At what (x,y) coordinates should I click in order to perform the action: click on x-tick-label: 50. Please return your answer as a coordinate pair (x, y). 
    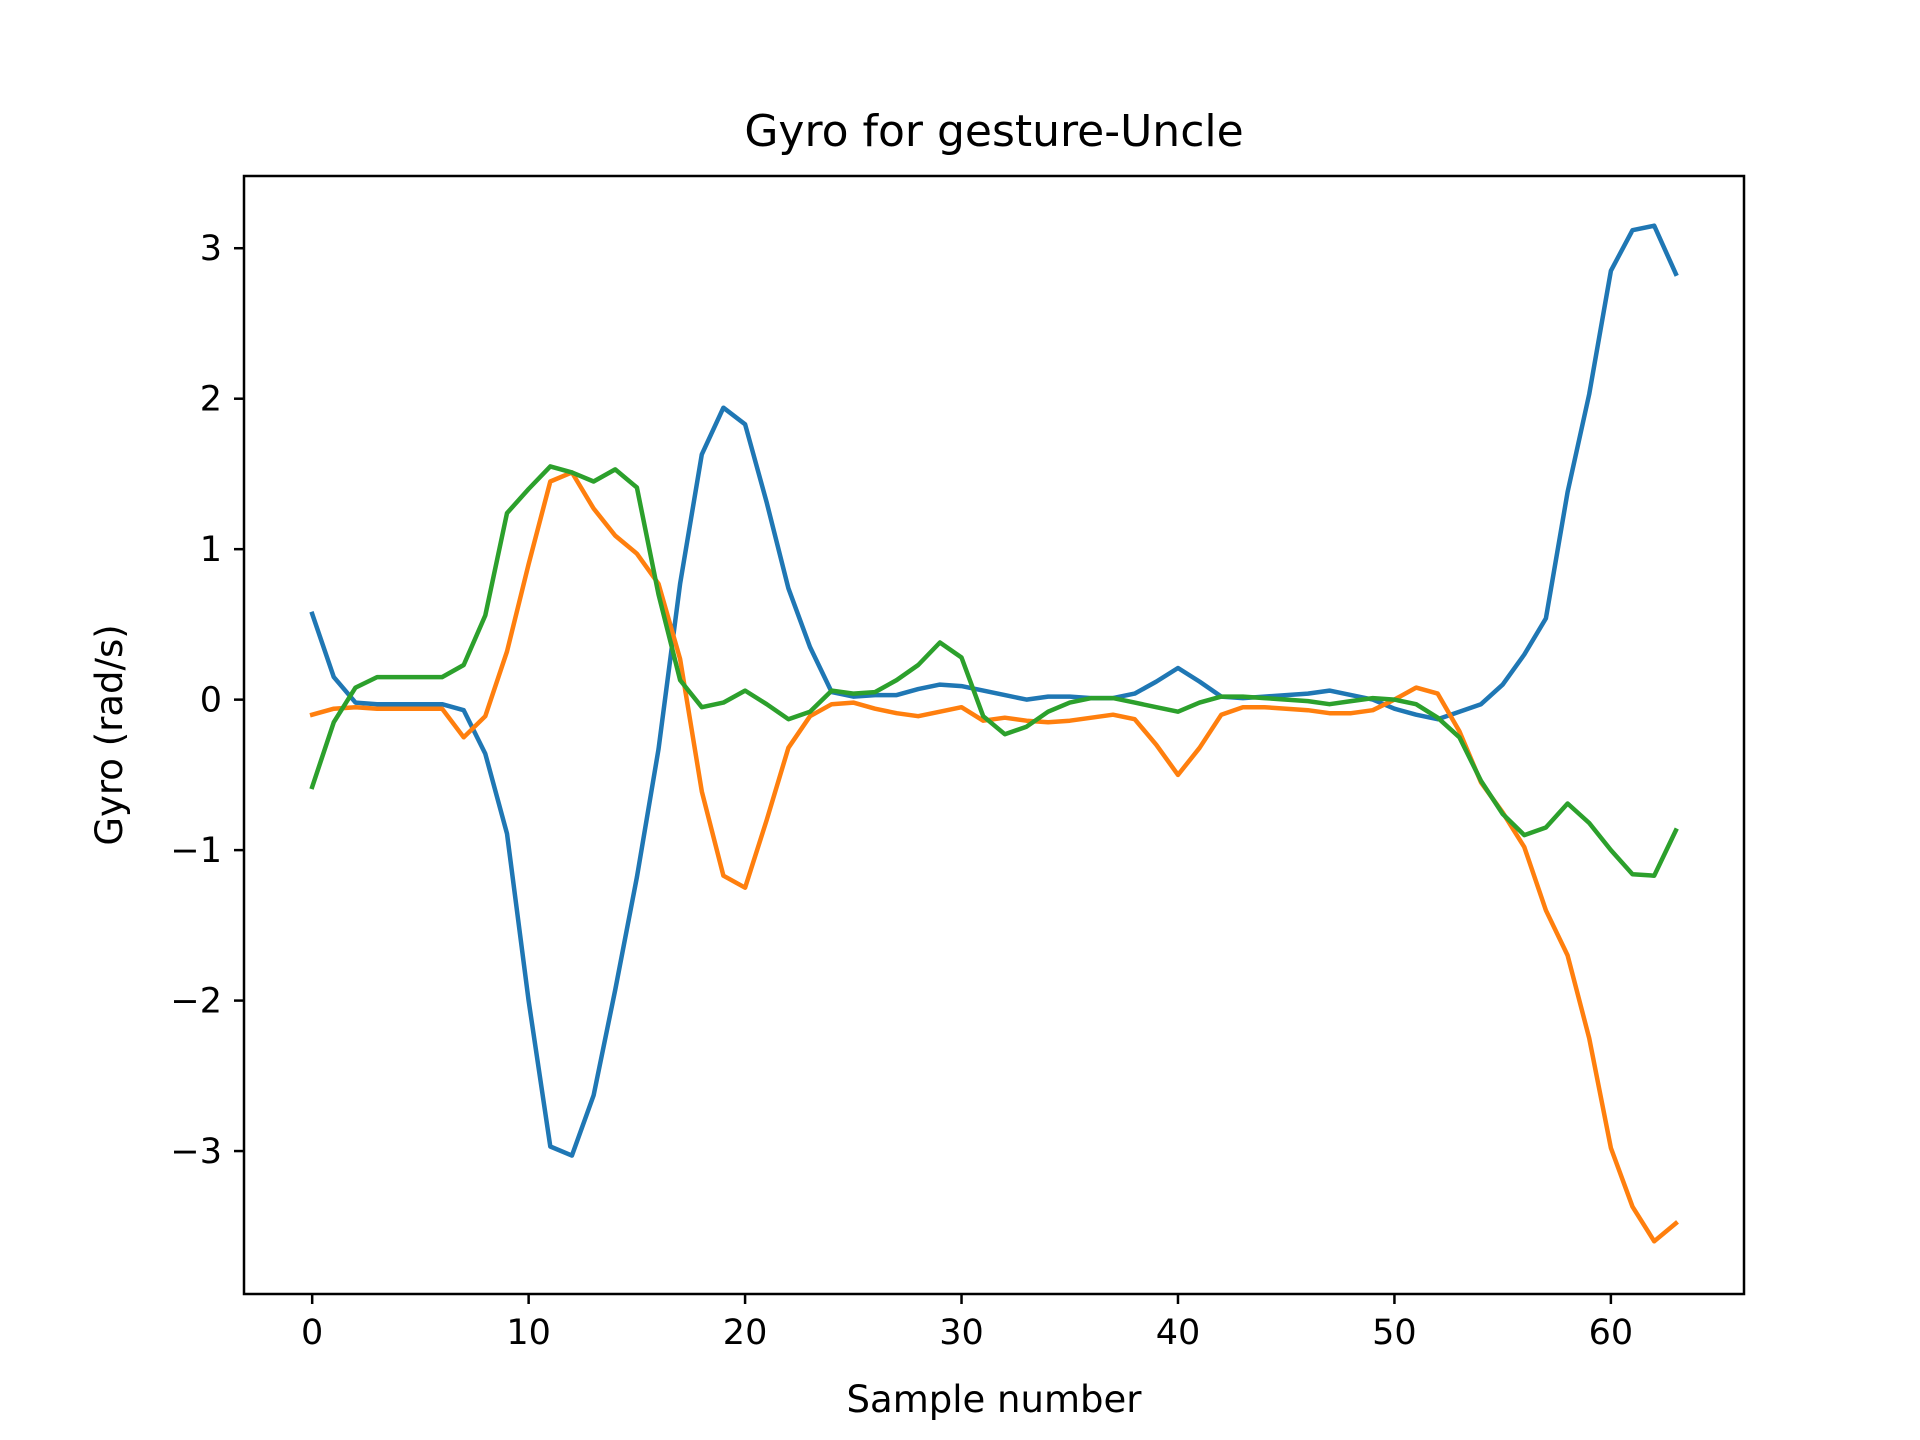
    Looking at the image, I should click on (1394, 1333).